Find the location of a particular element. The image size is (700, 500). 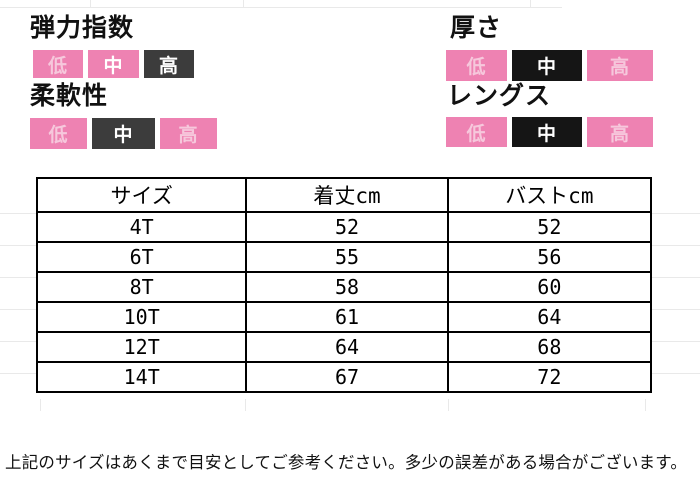

table-row: 4T 52 52 is located at coordinates (344, 227).